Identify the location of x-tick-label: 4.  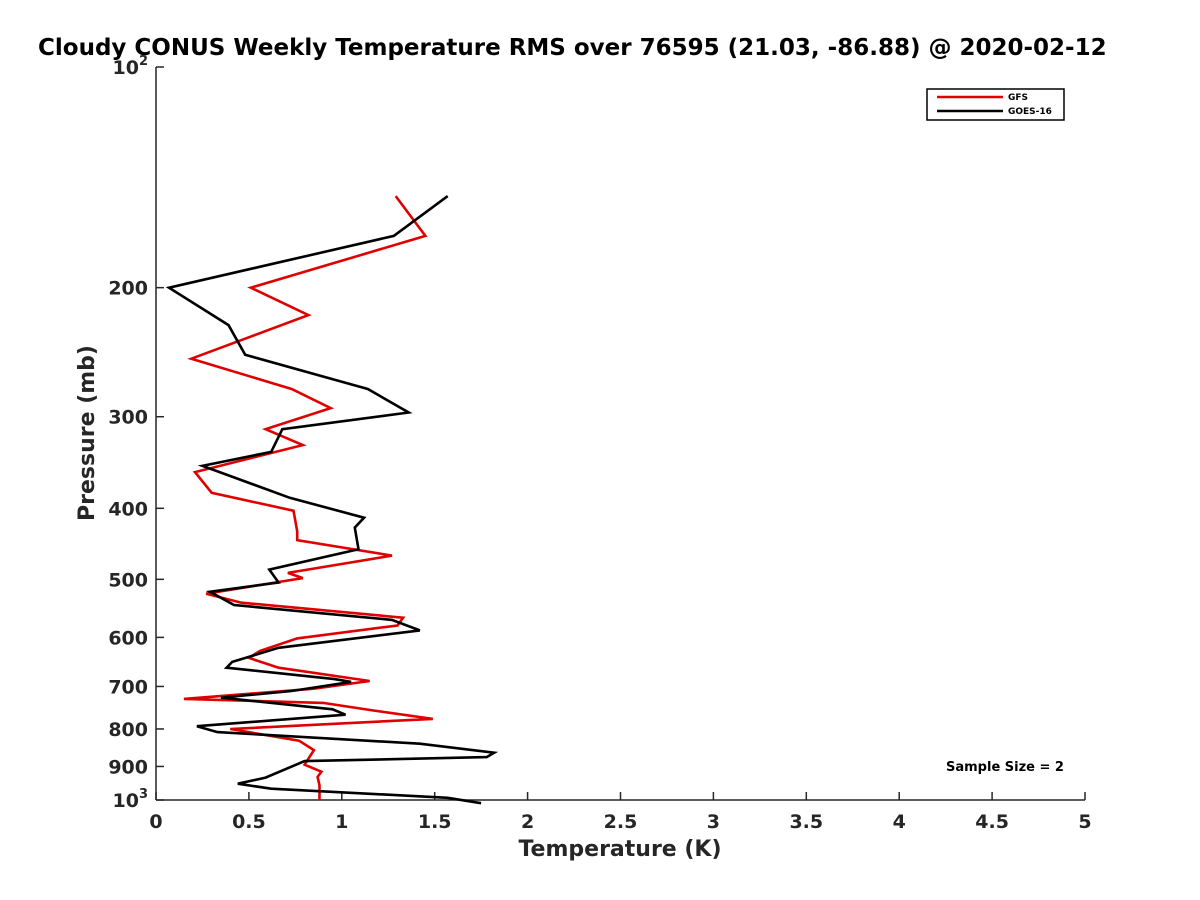
(899, 822).